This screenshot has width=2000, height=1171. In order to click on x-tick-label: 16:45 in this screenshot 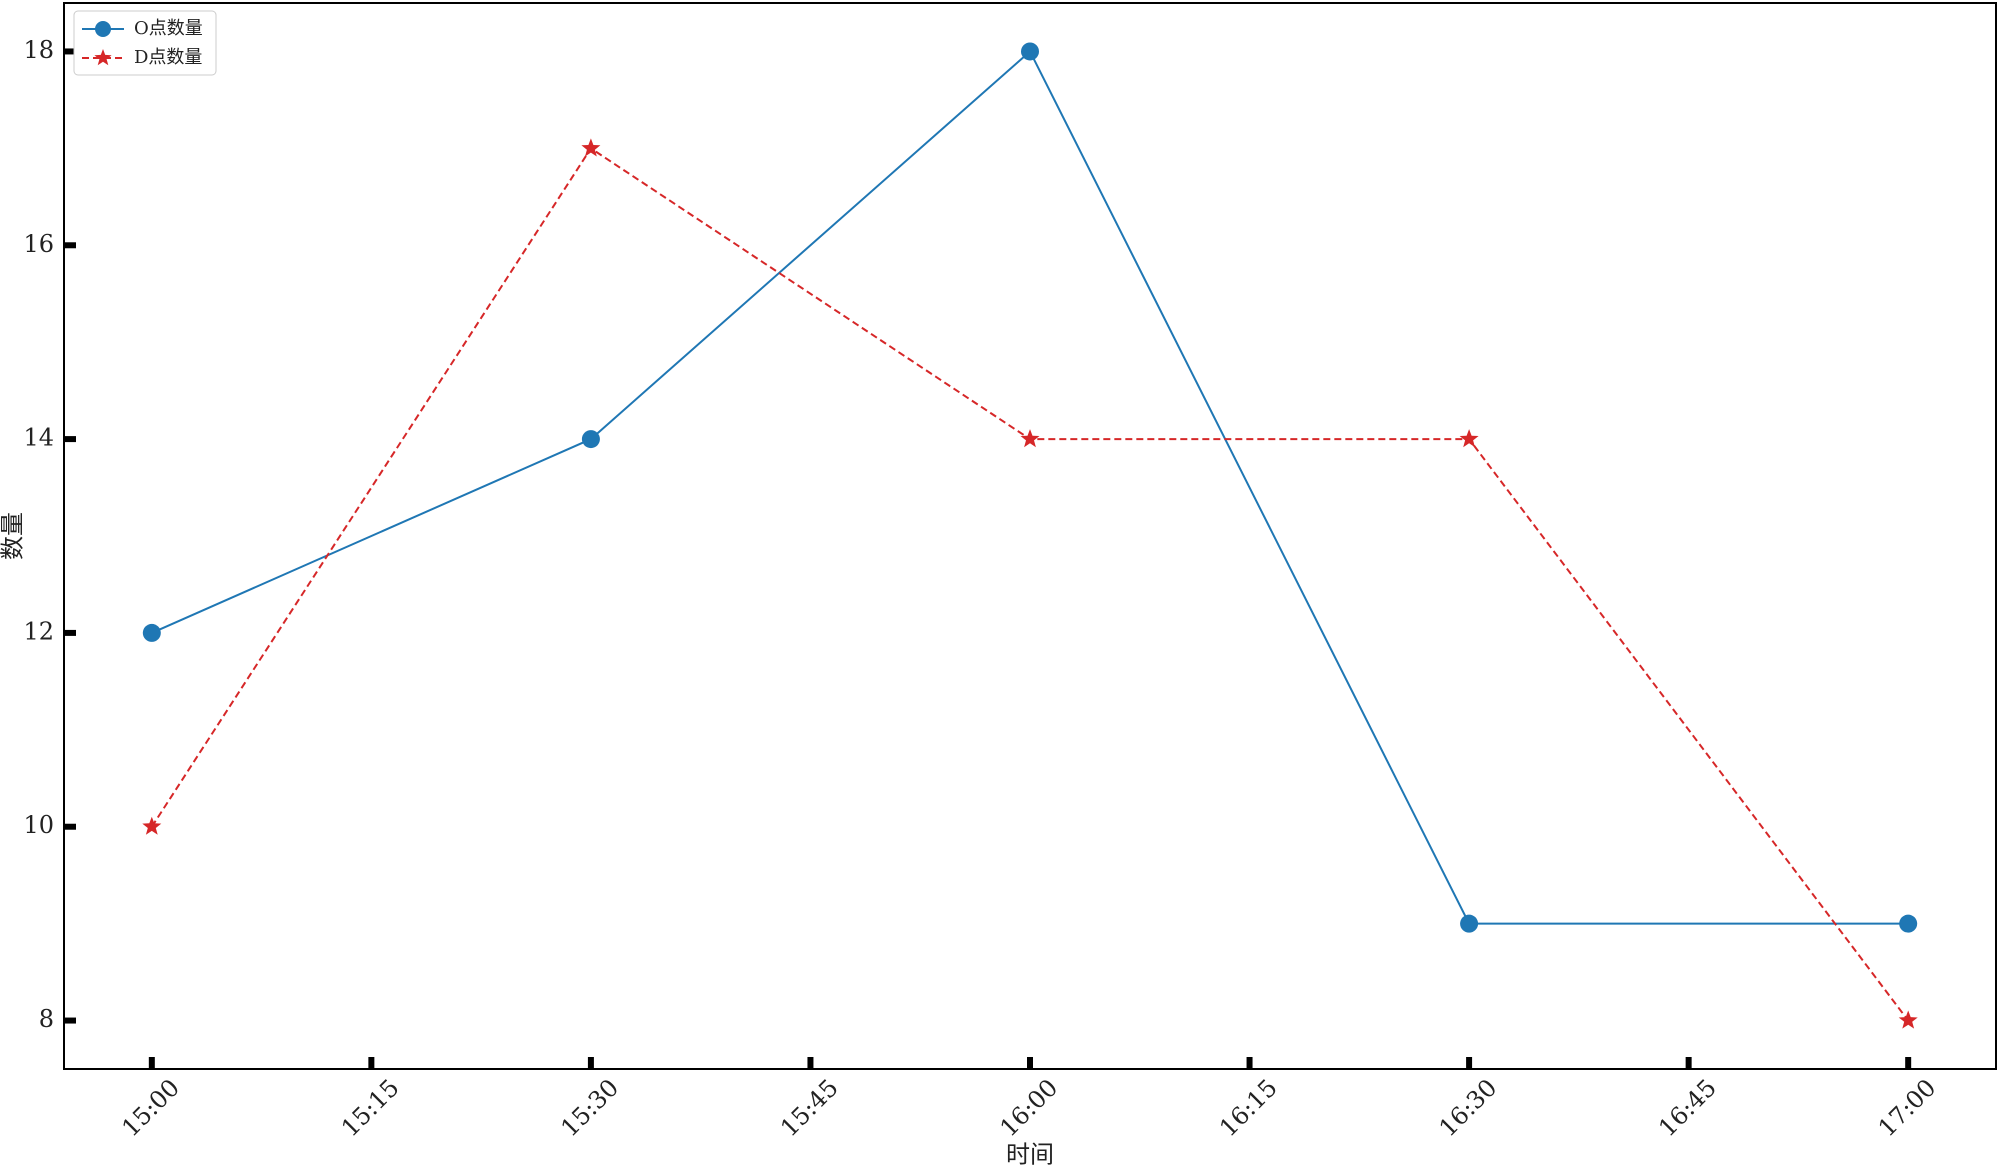, I will do `click(1687, 1108)`.